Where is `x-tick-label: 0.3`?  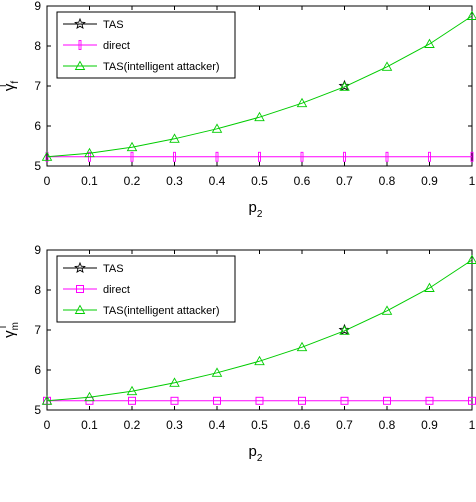 x-tick-label: 0.3 is located at coordinates (174, 181).